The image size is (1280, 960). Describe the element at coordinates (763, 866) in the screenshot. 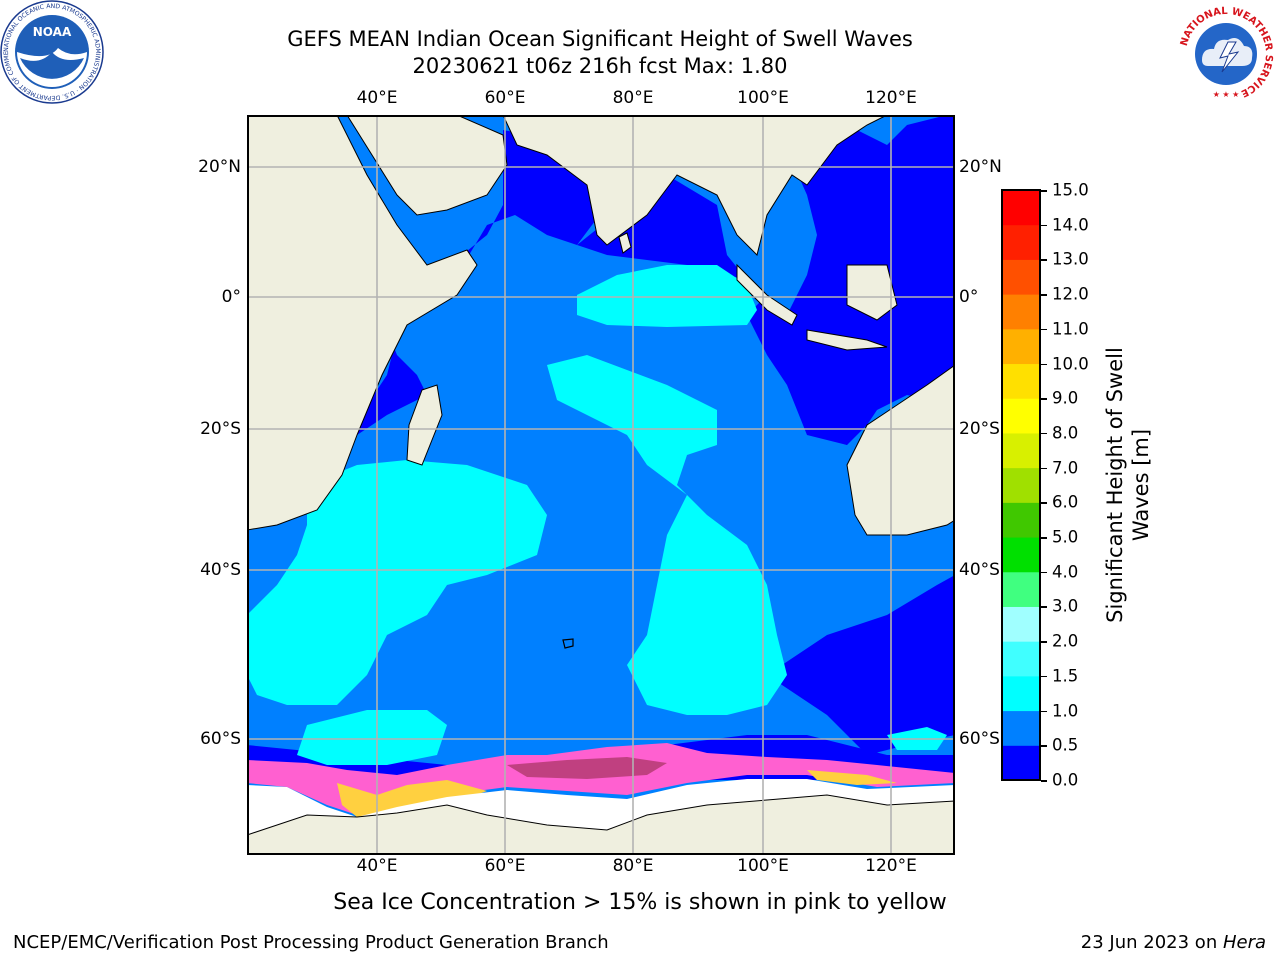

I see `lon-tick-bottom: 100°E` at that location.